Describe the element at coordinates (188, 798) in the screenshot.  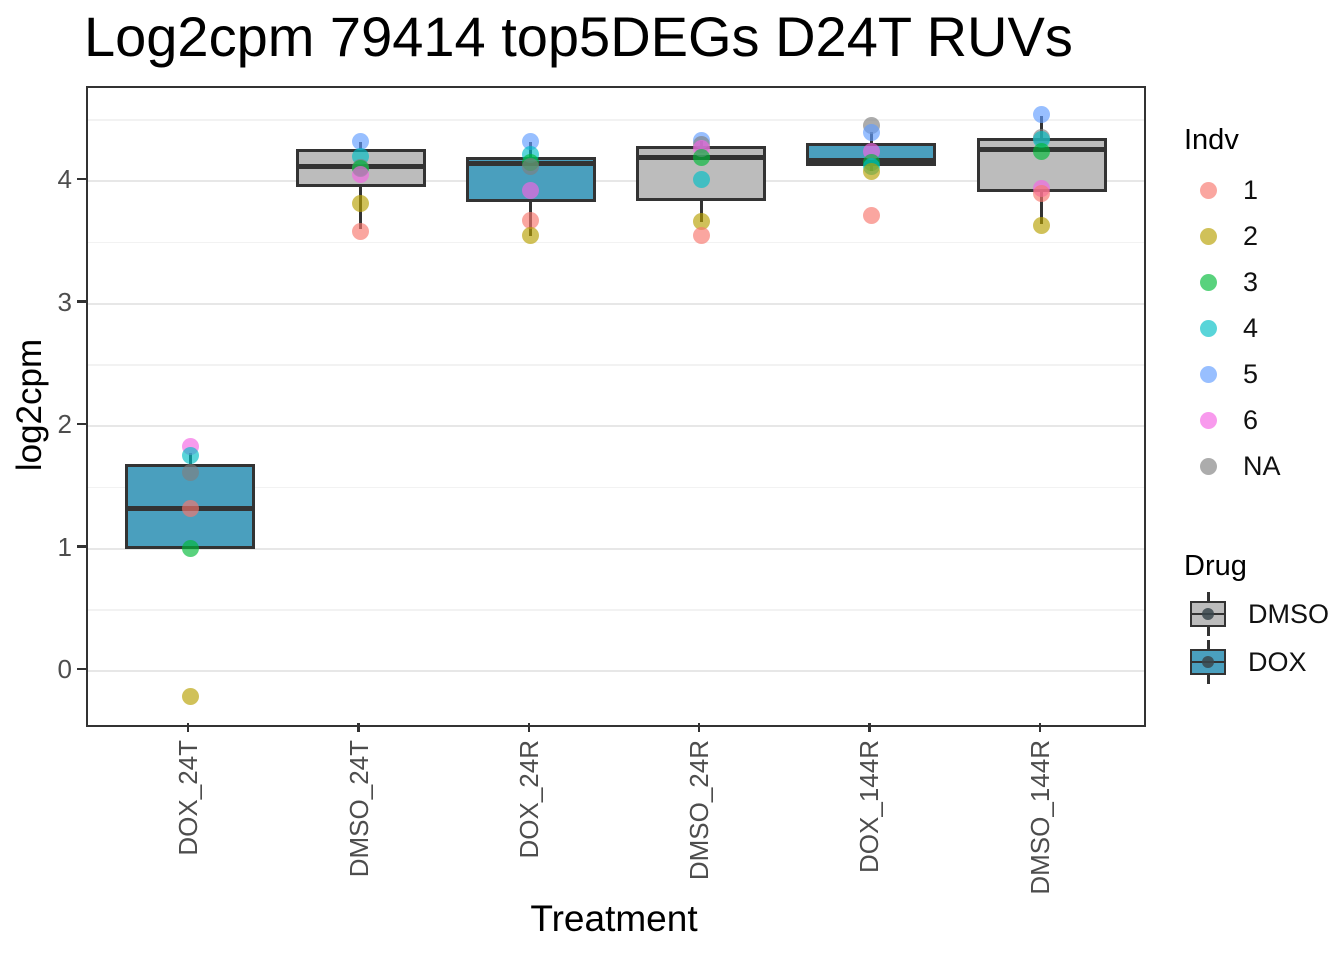
I see `x-tick-label: DOX_24T` at that location.